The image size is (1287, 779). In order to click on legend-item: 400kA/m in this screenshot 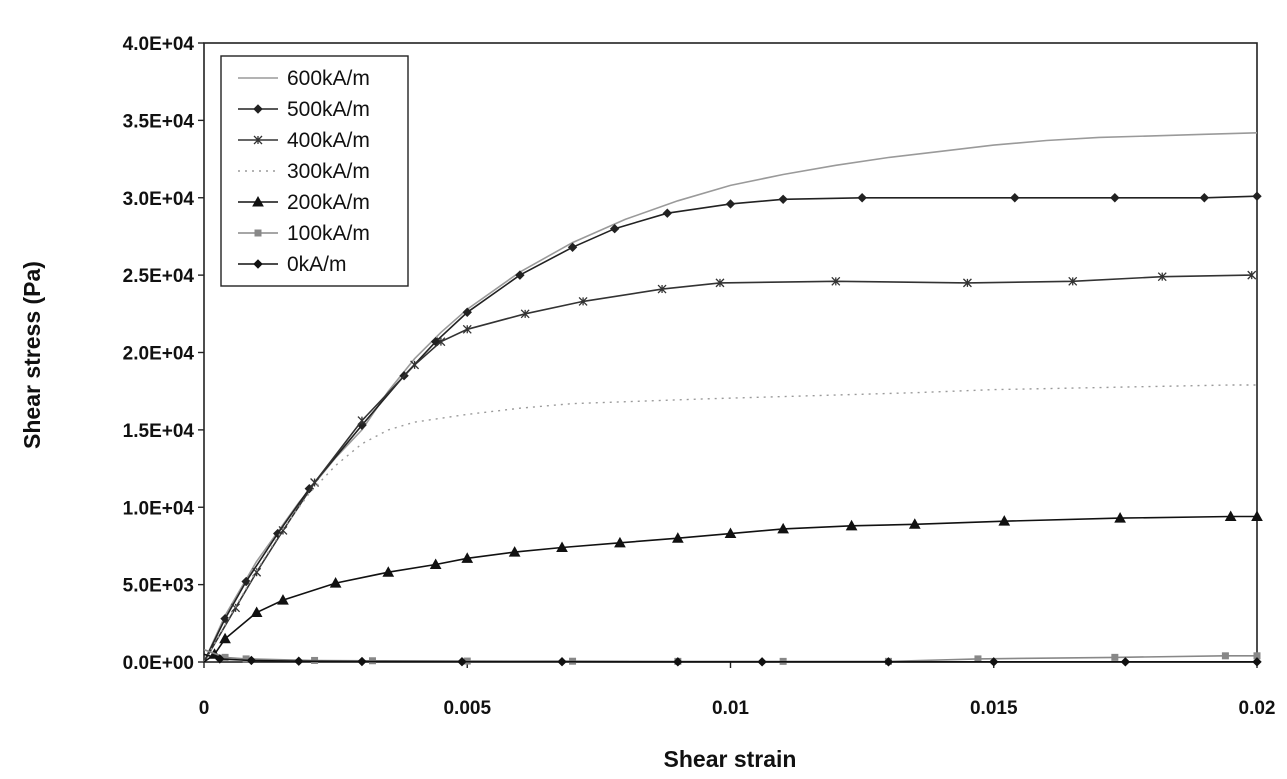, I will do `click(304, 140)`.